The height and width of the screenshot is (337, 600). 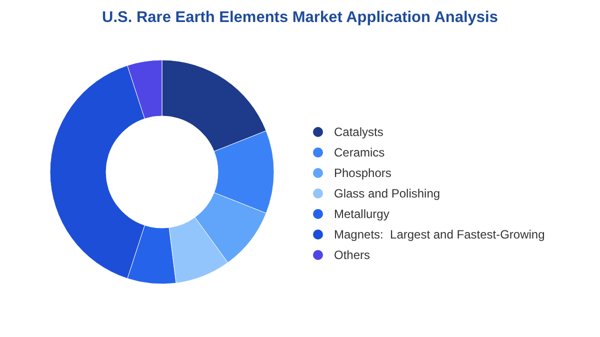 I want to click on legend-label: Magnets: Largest and Fastest-Growing, so click(x=439, y=235).